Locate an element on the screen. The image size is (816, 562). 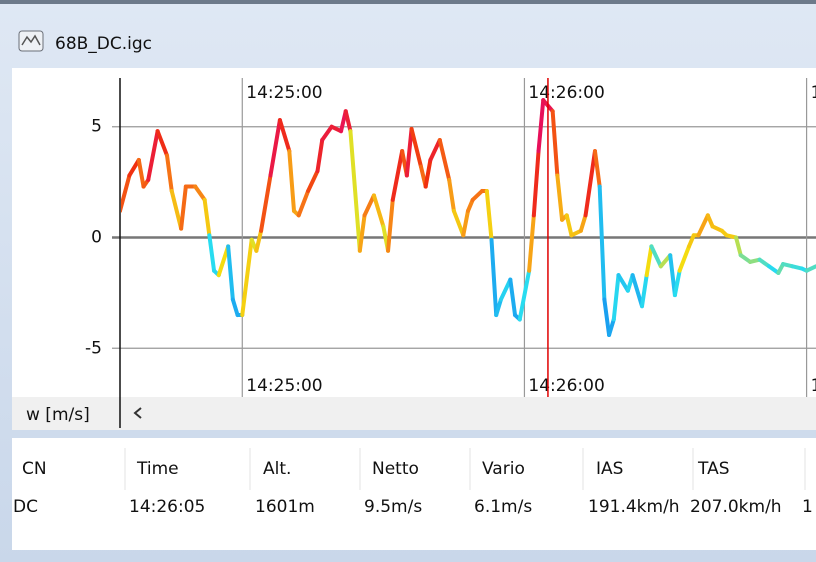
window-border is located at coordinates (408, 2).